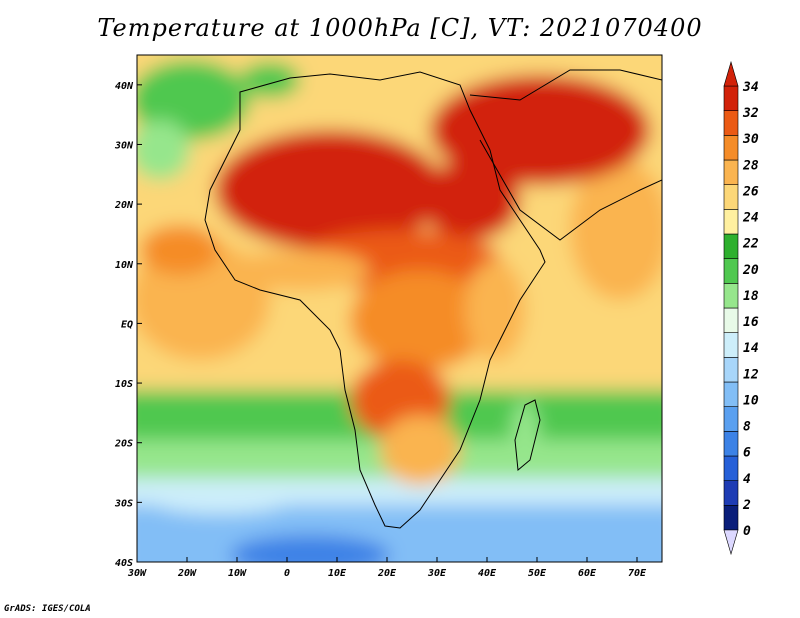 The width and height of the screenshot is (800, 618). I want to click on colorbar-level-label: 22, so click(750, 244).